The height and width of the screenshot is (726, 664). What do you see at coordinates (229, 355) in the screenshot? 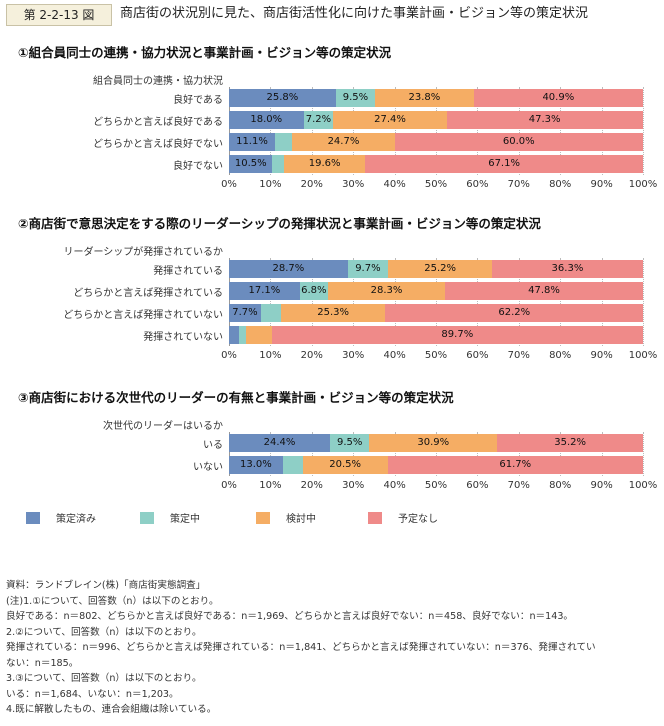
I see `x-tick-label: 0%` at bounding box center [229, 355].